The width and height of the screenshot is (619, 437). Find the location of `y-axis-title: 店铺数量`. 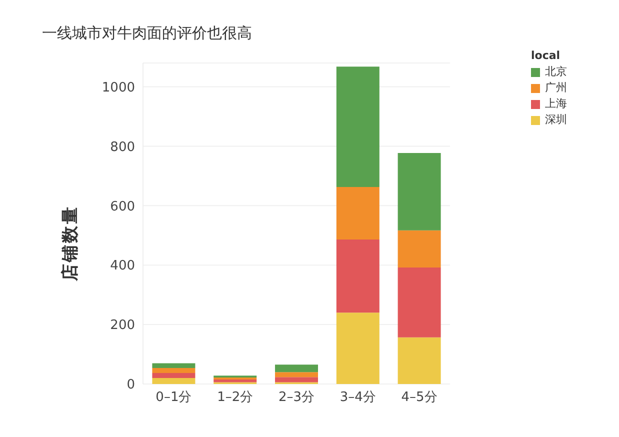

y-axis-title: 店铺数量 is located at coordinates (71, 243).